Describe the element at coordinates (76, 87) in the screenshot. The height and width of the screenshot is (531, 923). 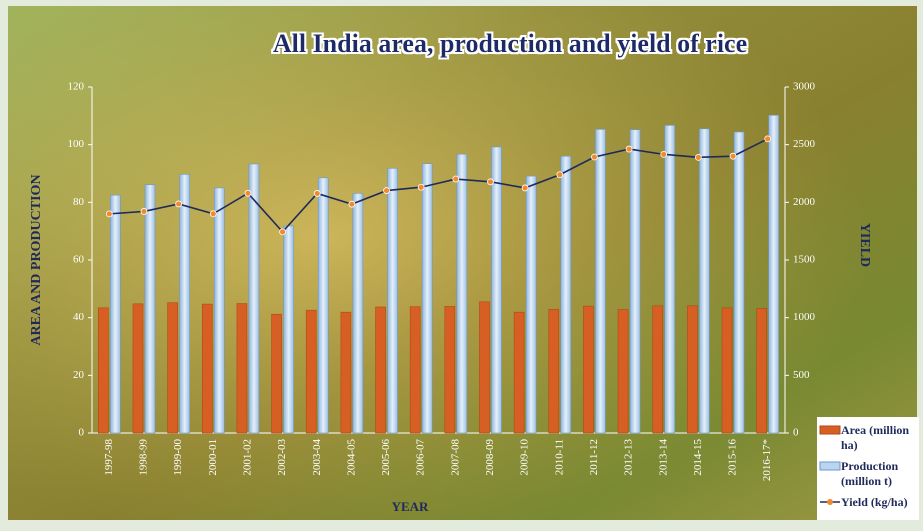
I see `y-tick-label: 120` at that location.